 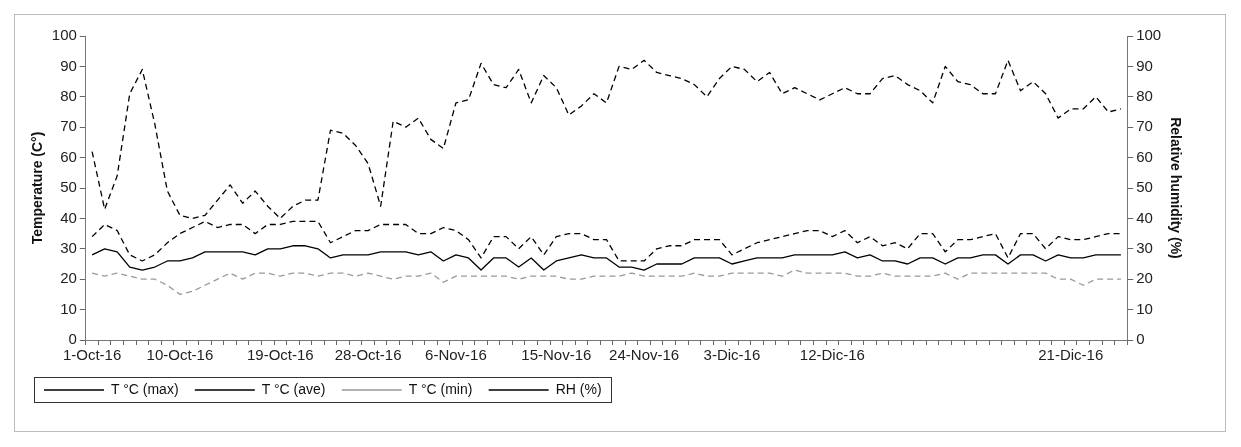 I want to click on y-tick-label: 30, so click(x=68, y=247).